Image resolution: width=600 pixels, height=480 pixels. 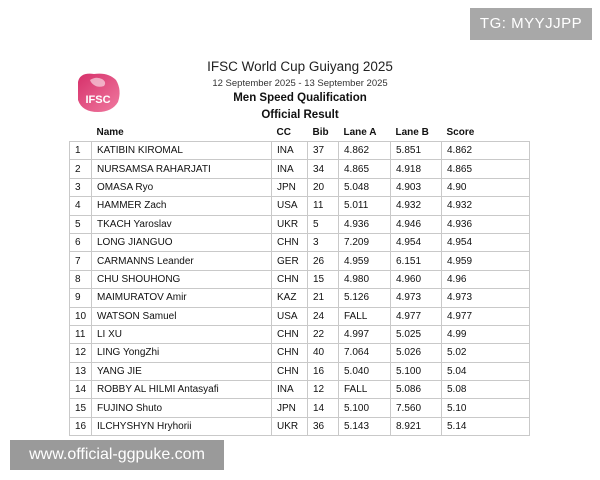 I want to click on table-row: 2 NURSAMSA RAHARJATI INA 34 4.865 4.918 4.865, so click(x=299, y=169).